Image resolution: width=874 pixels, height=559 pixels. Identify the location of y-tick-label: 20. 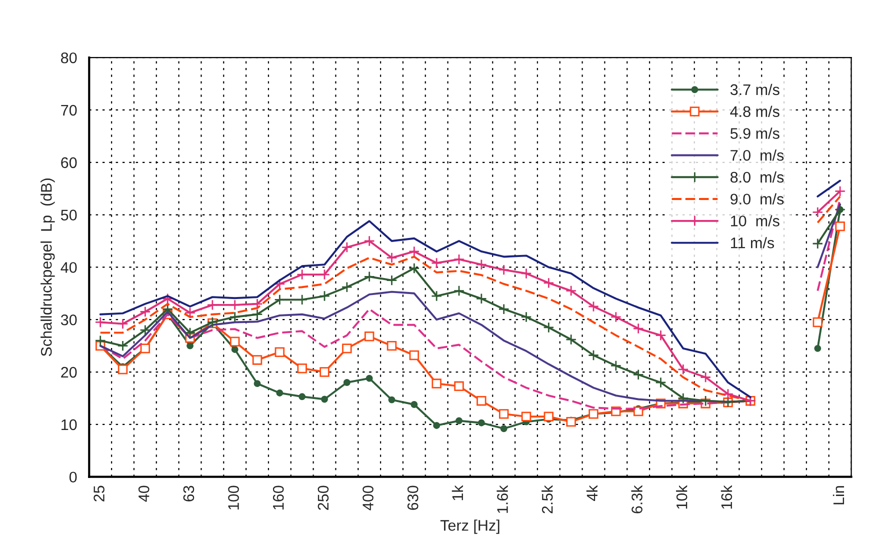
(69, 372).